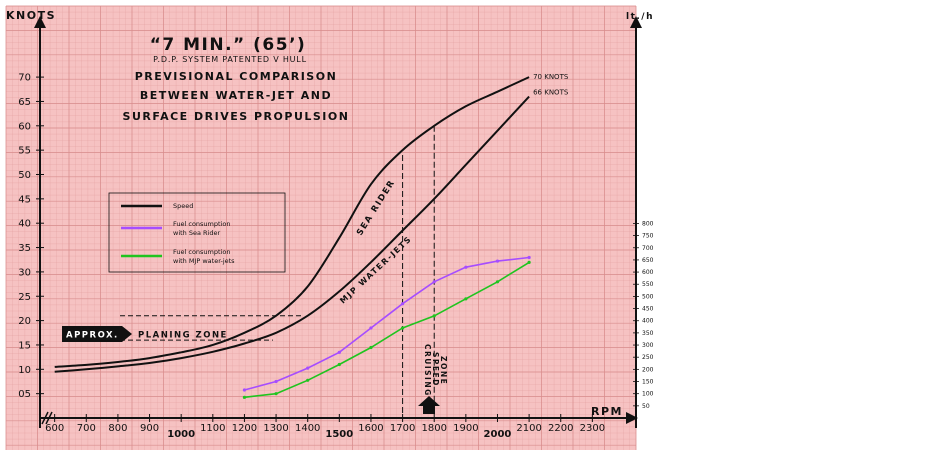 This screenshot has height=459, width=936. Describe the element at coordinates (433, 428) in the screenshot. I see `x-tick-label: 1800` at that location.